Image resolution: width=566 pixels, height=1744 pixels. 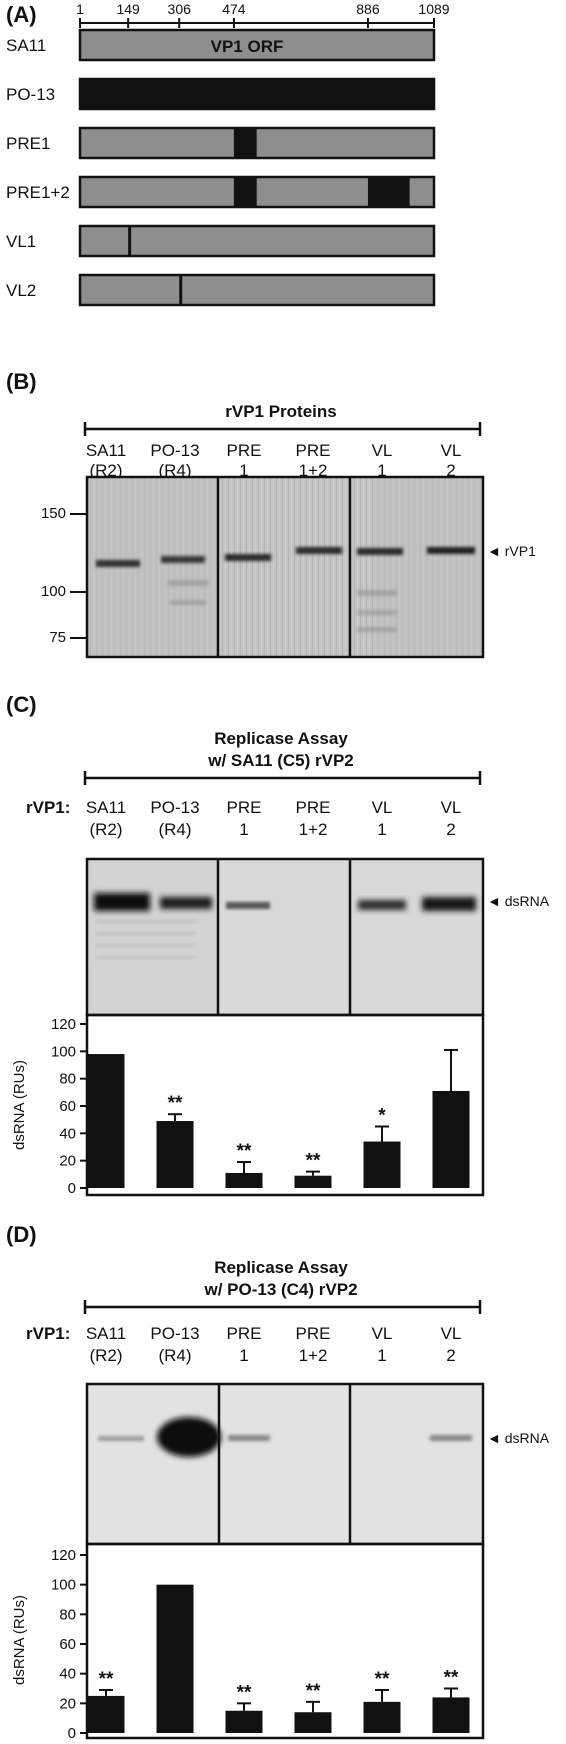 I want to click on dsrna-bands-d, so click(x=285, y=1437).